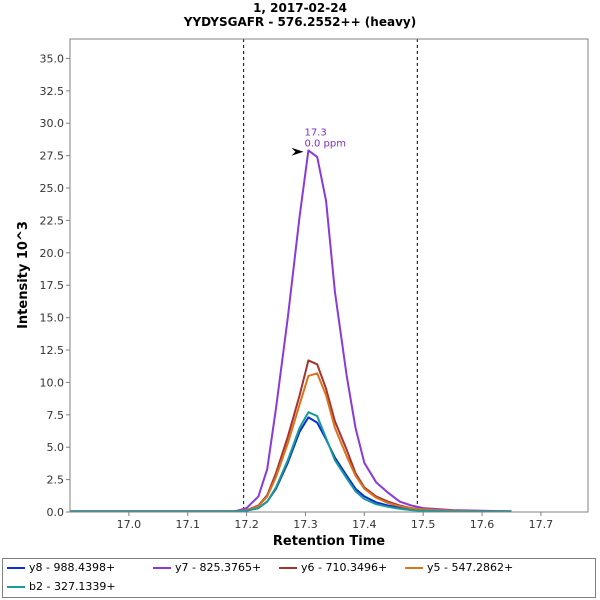 This screenshot has width=600, height=600. I want to click on legend-item-2: y7 - 825.3765+, so click(207, 567).